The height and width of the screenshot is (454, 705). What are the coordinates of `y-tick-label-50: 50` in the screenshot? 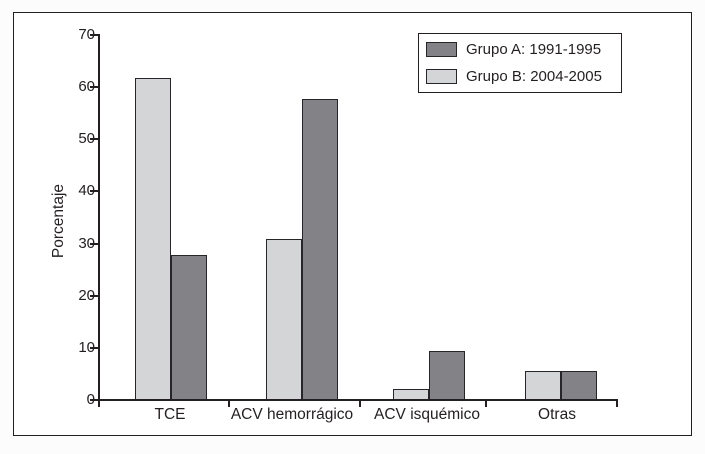 It's located at (86, 139).